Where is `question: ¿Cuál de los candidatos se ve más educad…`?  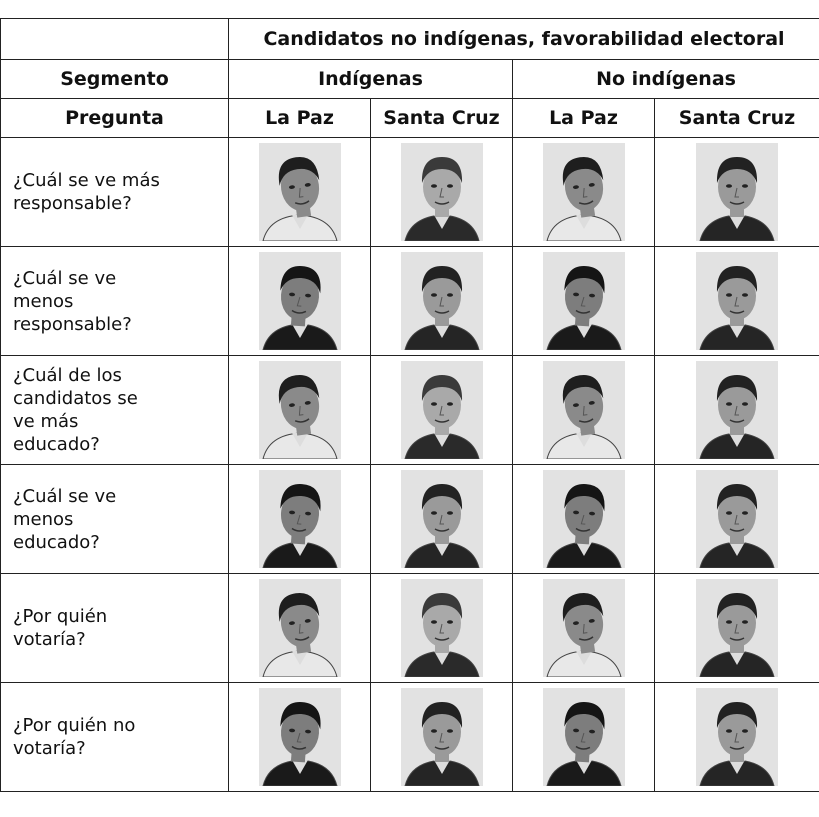
question: ¿Cuál de los candidatos se ve más educad… is located at coordinates (88, 410).